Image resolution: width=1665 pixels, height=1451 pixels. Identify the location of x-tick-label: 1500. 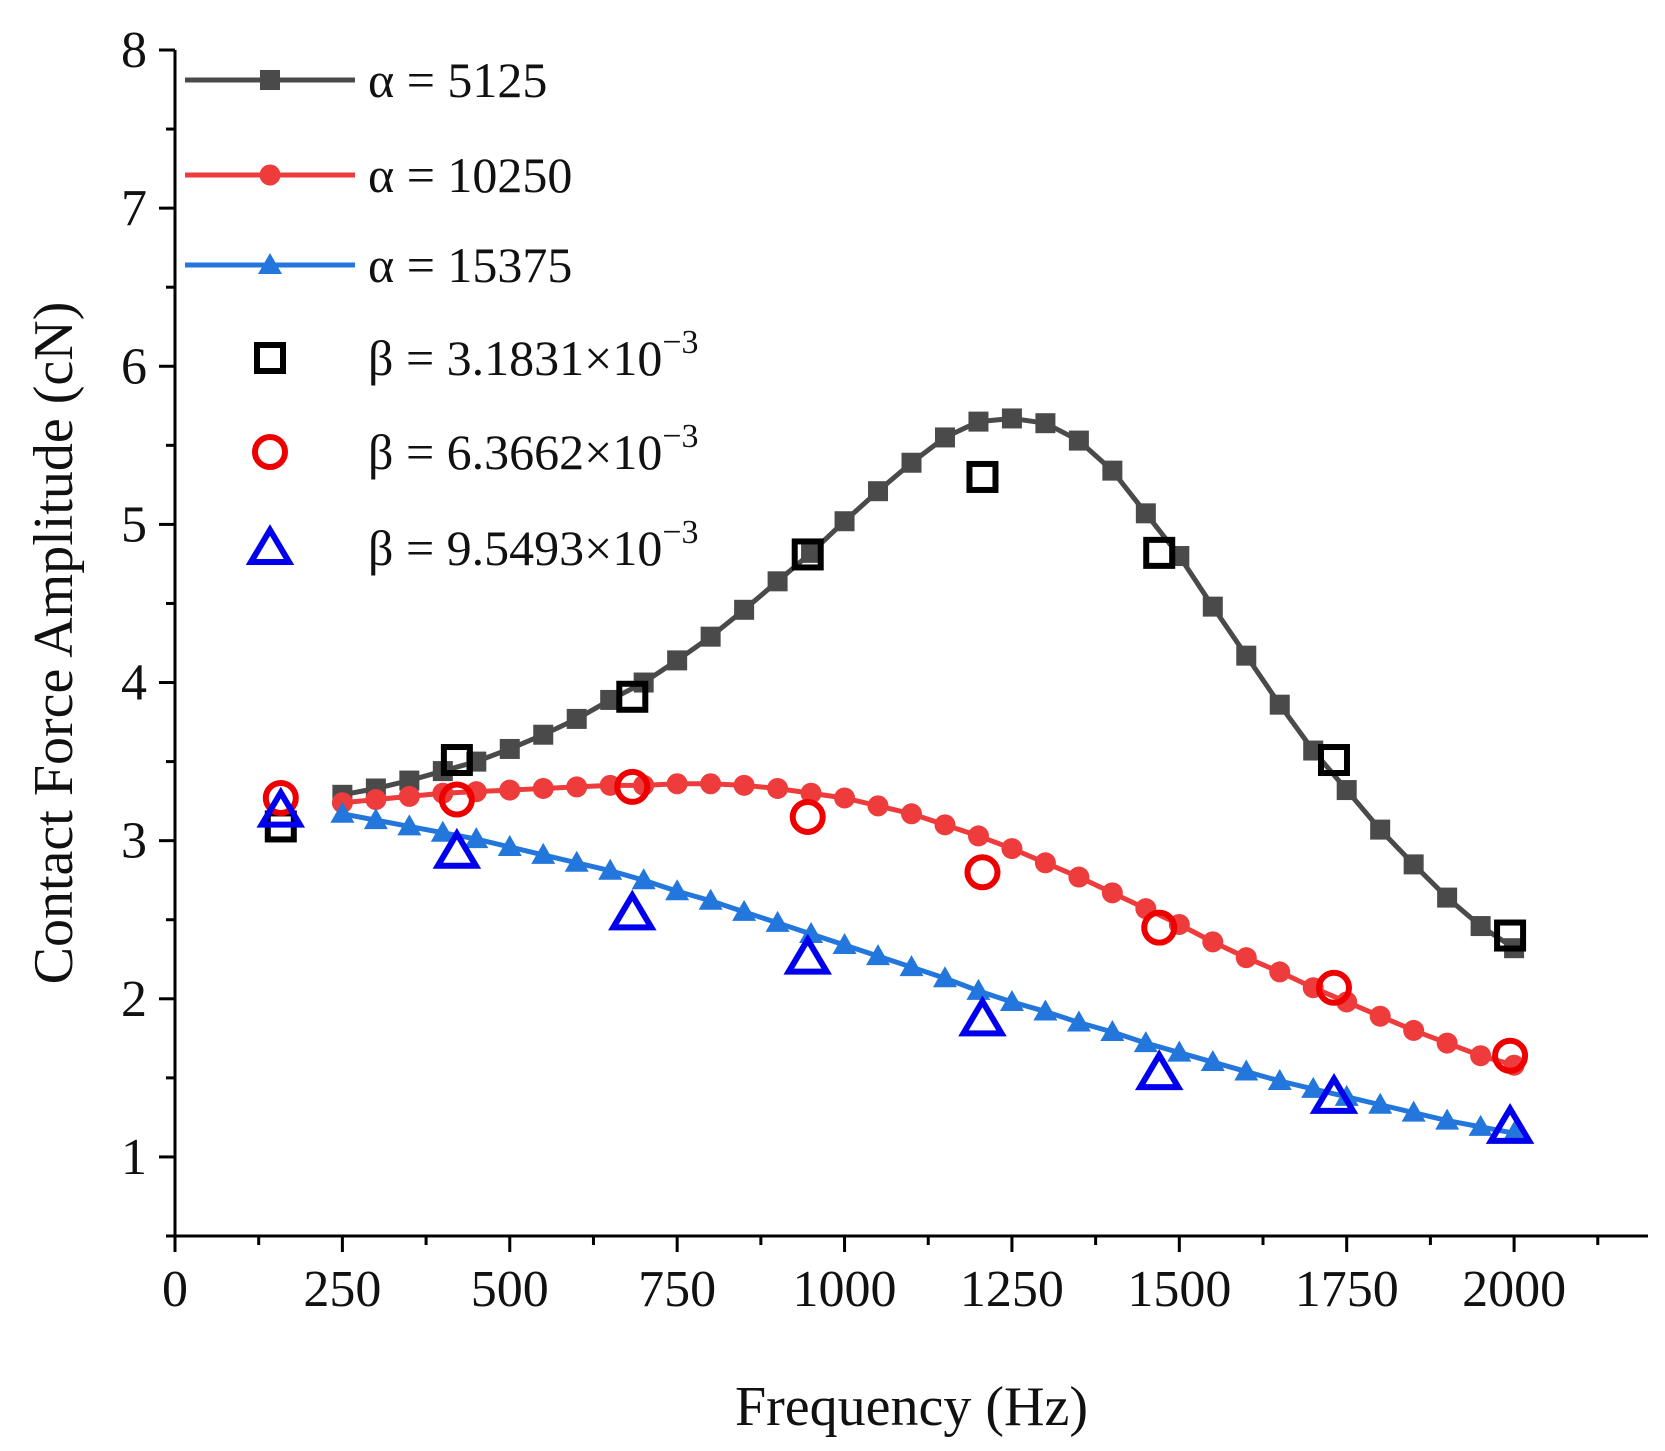
(1179, 1289).